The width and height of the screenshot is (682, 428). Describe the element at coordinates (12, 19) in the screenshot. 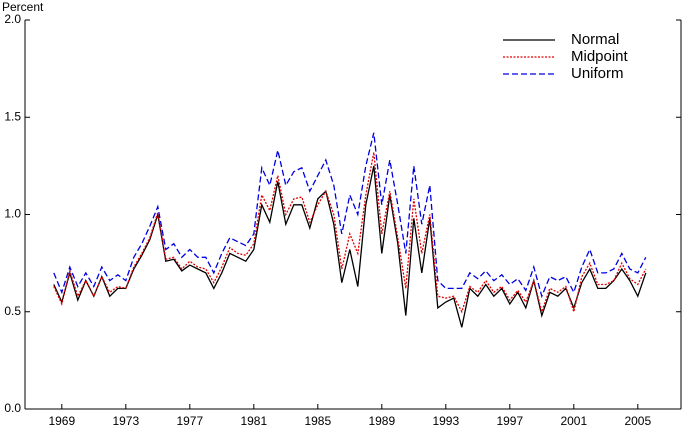

I see `y-tick-label: 2.0` at that location.